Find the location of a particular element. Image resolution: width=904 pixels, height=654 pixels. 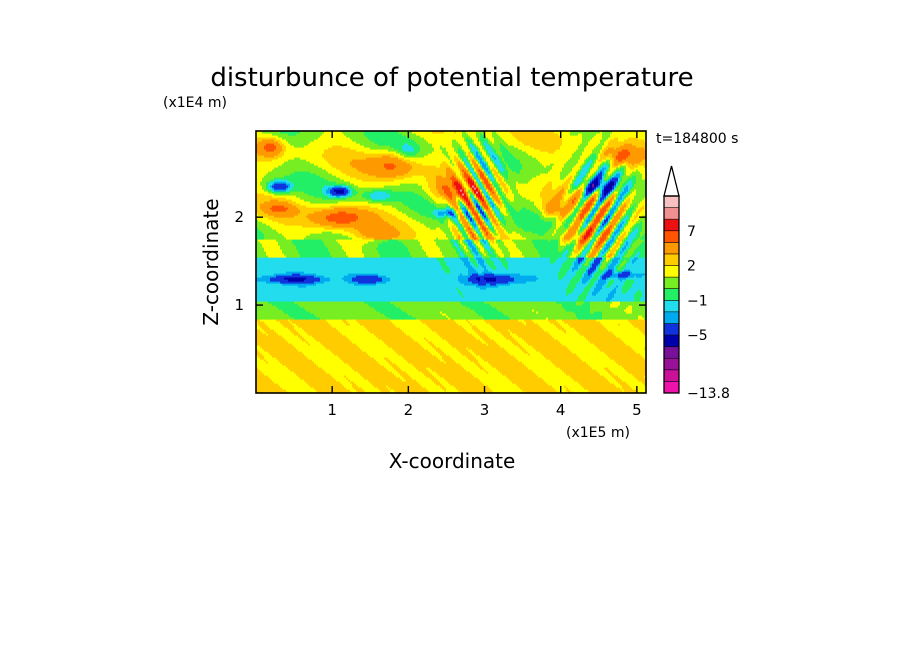

y-unit-label: (x1E4 m) is located at coordinates (195, 103).